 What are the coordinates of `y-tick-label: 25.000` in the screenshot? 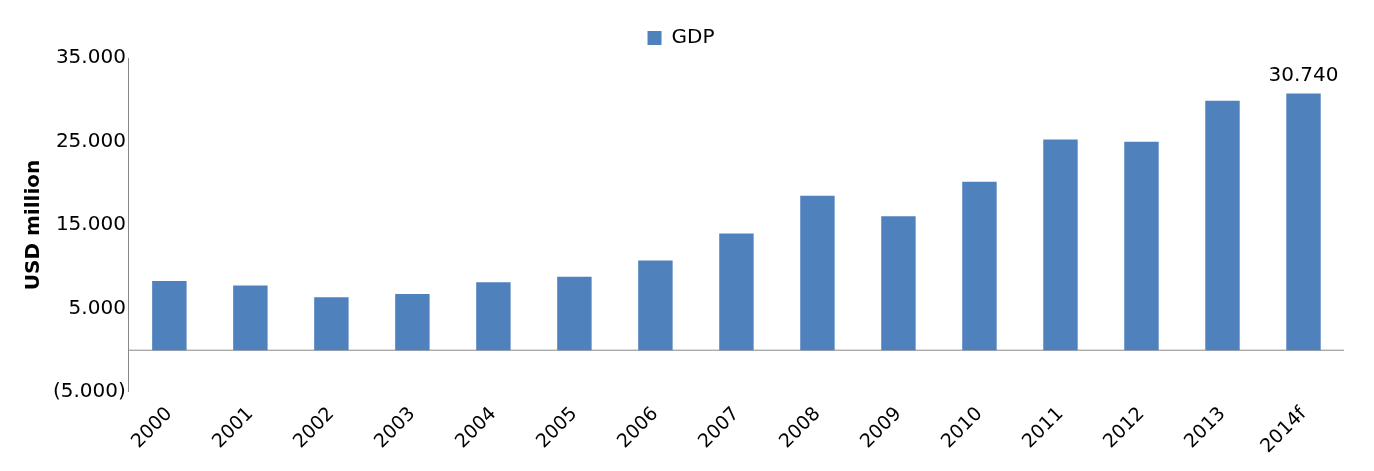 It's located at (90, 139).